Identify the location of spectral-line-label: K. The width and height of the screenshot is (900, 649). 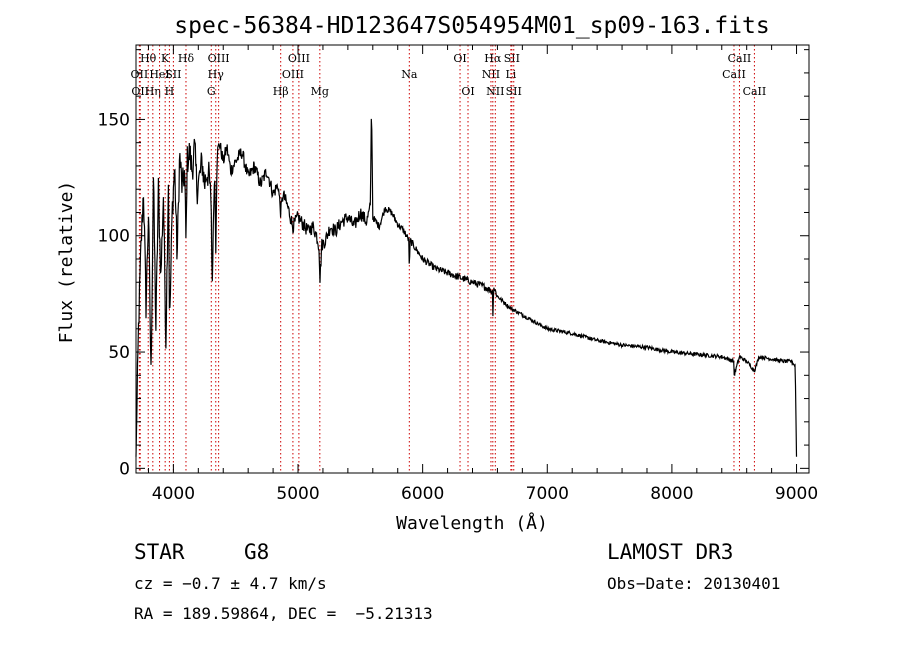
(165, 58).